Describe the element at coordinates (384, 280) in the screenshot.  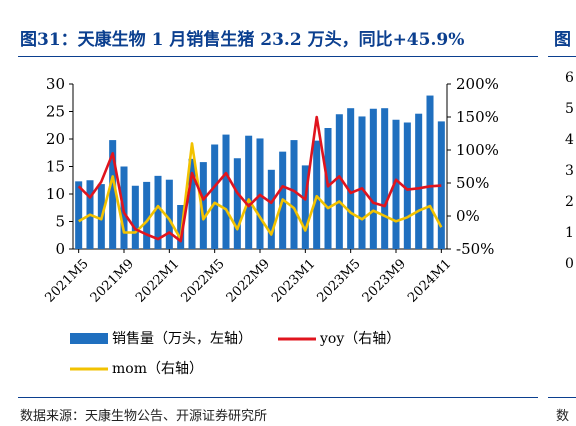
I see `x-axis-tick-label: 2023M9` at that location.